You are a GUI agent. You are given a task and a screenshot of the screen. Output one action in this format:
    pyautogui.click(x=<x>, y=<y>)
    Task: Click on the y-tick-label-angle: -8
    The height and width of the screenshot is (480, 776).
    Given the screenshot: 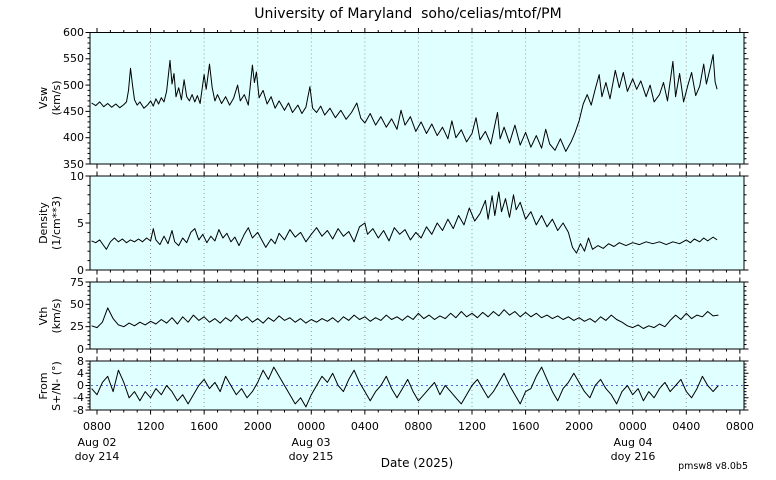 What is the action you would take?
    pyautogui.click(x=78, y=410)
    